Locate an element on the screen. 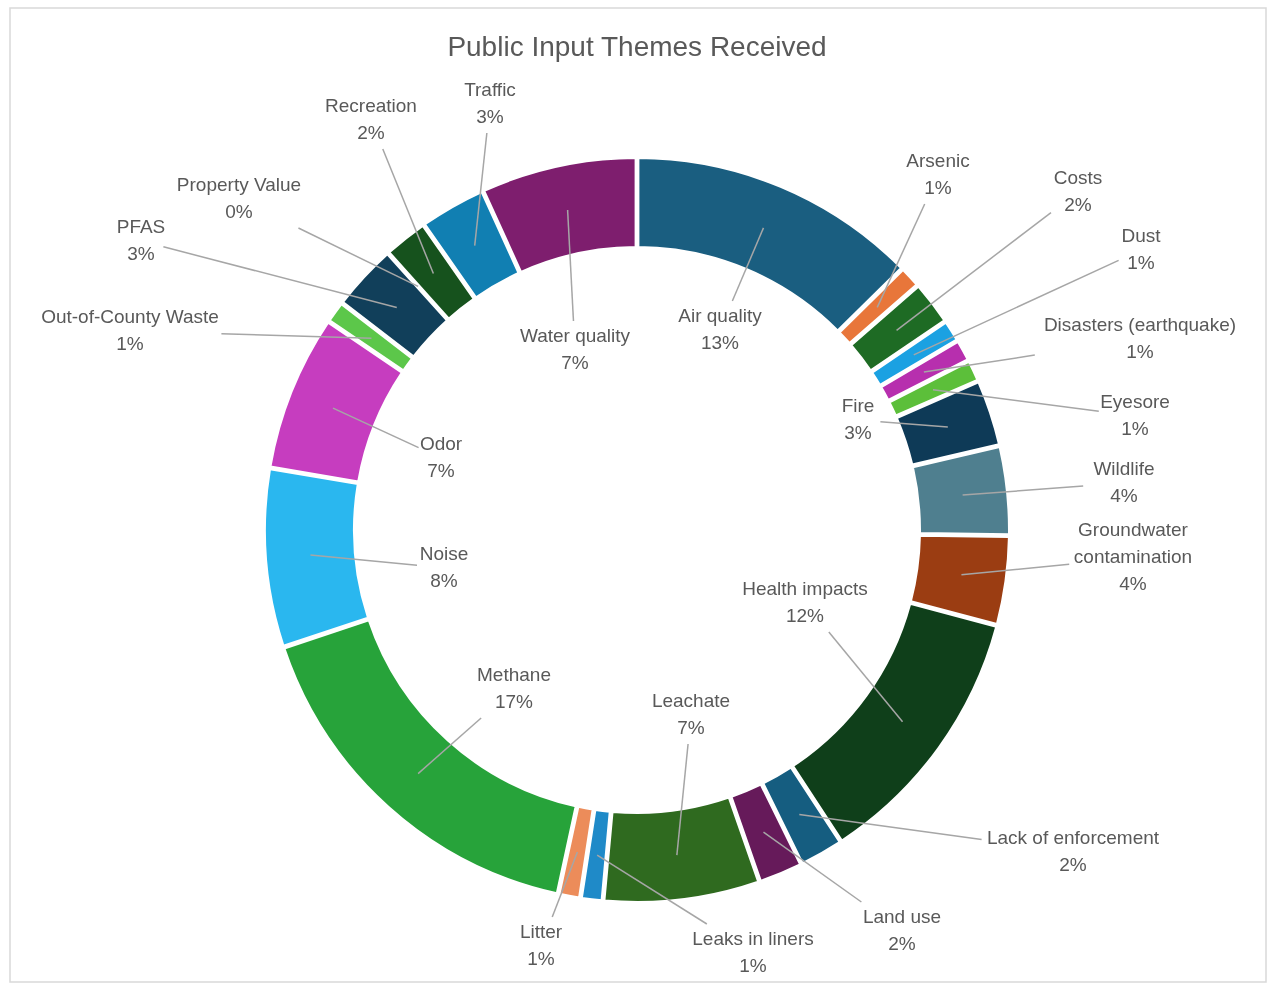 The height and width of the screenshot is (984, 1269). slice-label: Eyesore is located at coordinates (1135, 401).